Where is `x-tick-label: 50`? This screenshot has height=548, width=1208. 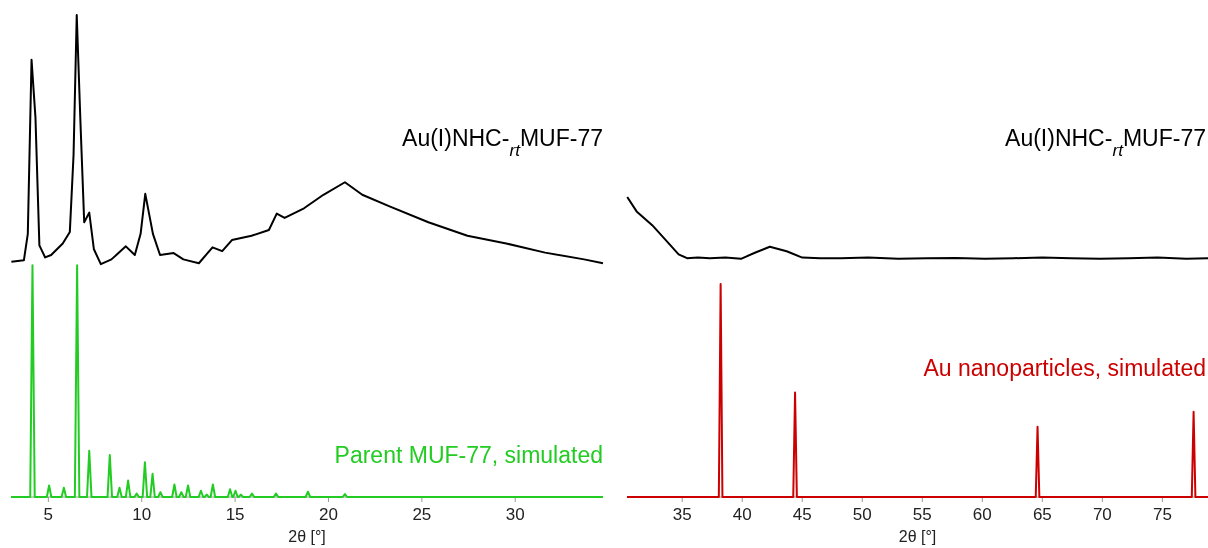 x-tick-label: 50 is located at coordinates (862, 514).